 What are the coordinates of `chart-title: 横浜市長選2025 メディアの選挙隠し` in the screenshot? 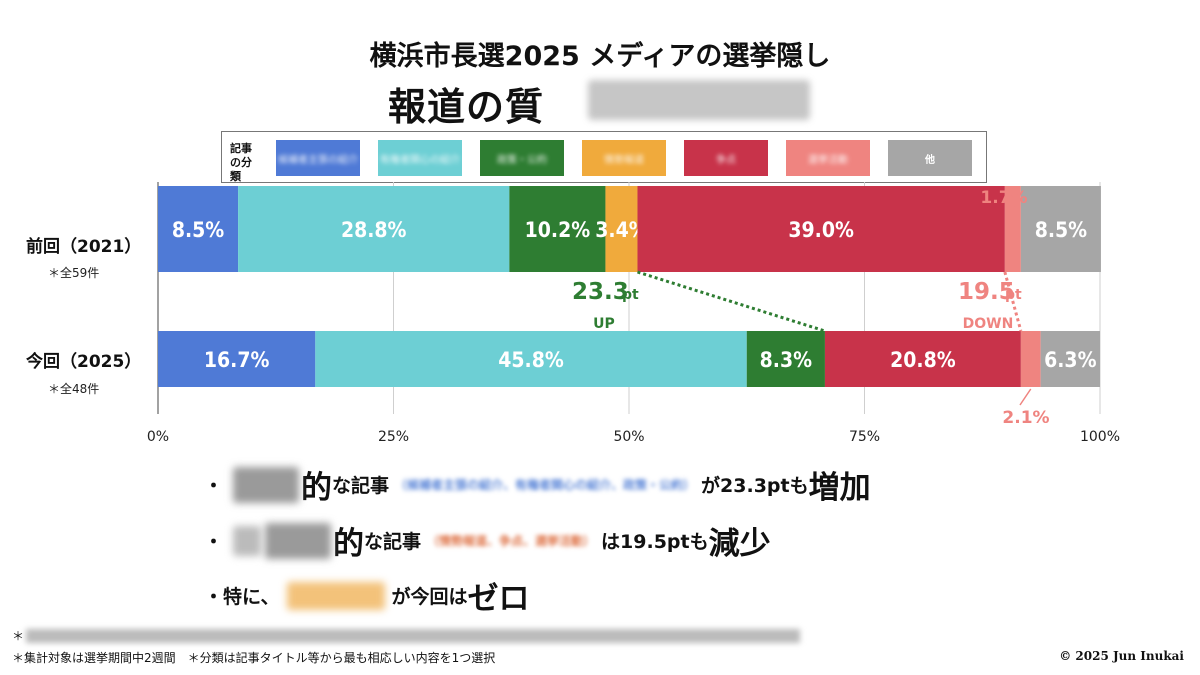 It's located at (600, 56).